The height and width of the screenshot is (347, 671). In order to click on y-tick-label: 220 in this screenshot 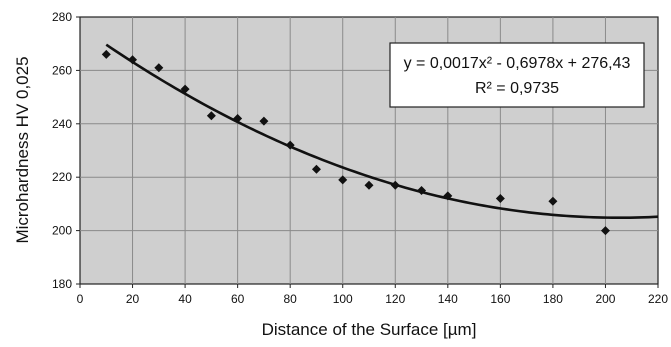, I will do `click(62, 177)`.